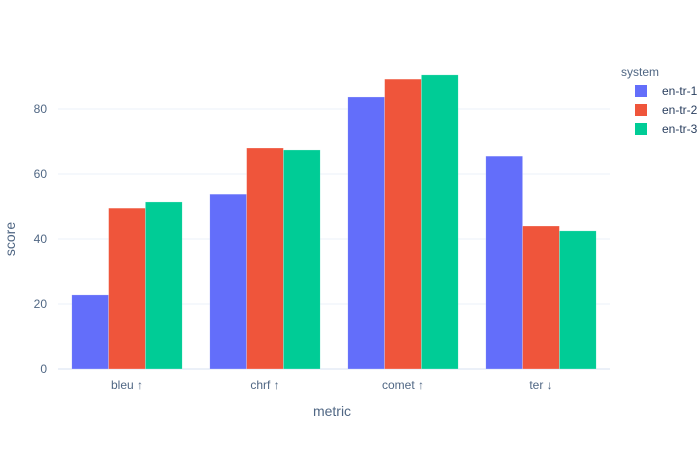 The image size is (700, 450). I want to click on x-axis-title: metric, so click(332, 411).